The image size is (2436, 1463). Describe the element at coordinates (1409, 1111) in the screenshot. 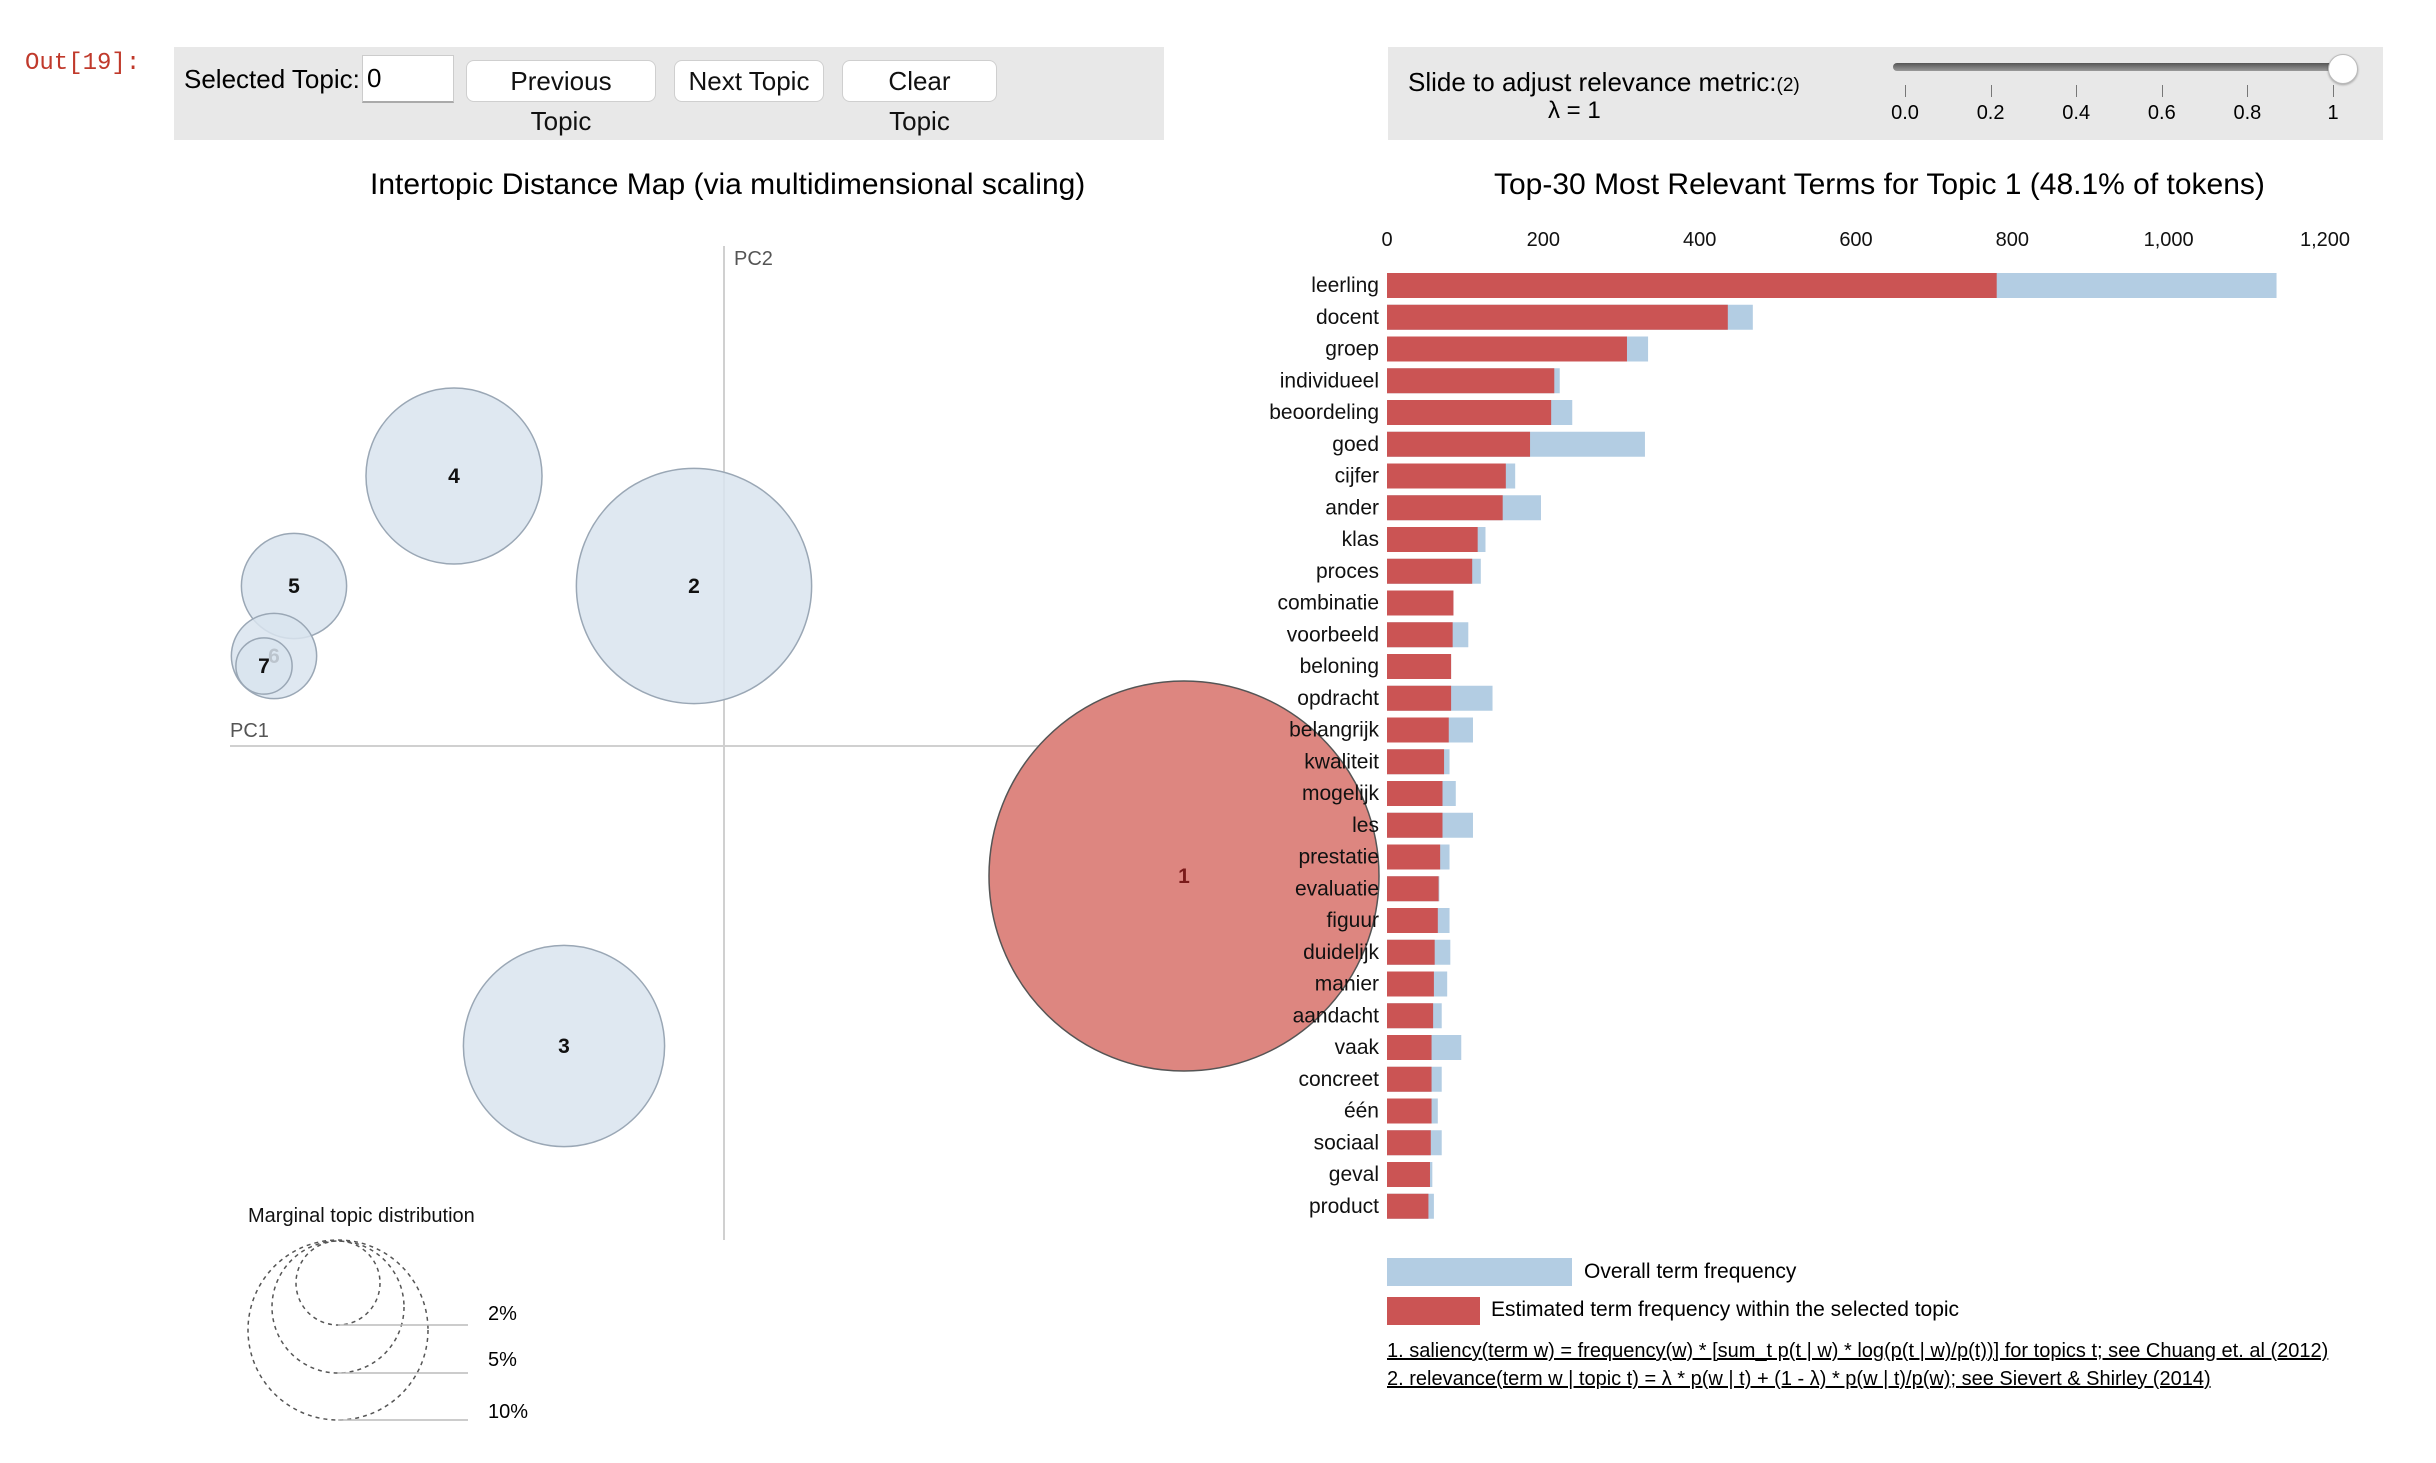

I see `bar-topic-één` at that location.